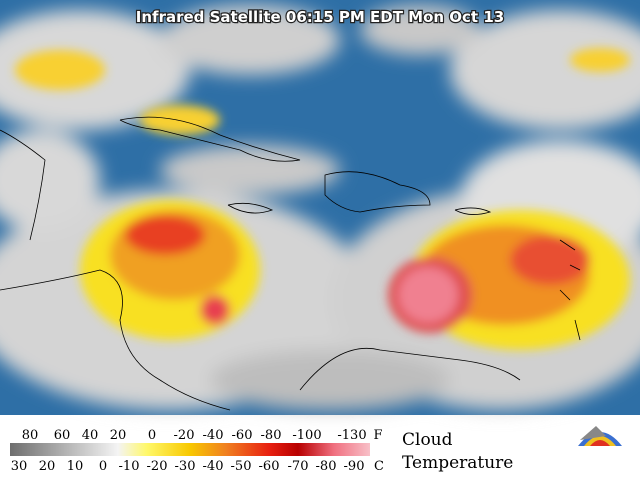 This screenshot has height=480, width=640. Describe the element at coordinates (157, 466) in the screenshot. I see `celsius-label: -20` at that location.